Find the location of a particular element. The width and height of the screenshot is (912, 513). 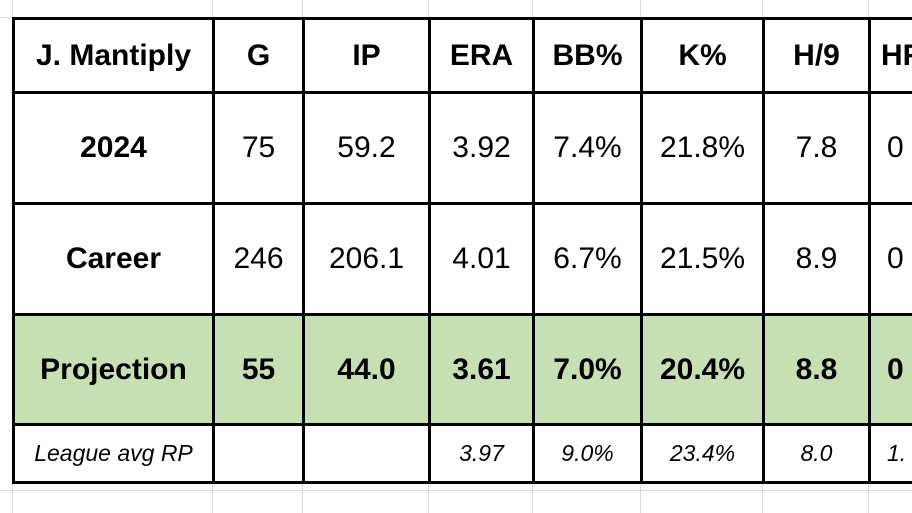

cell-k-pct: 23.4% is located at coordinates (702, 453).